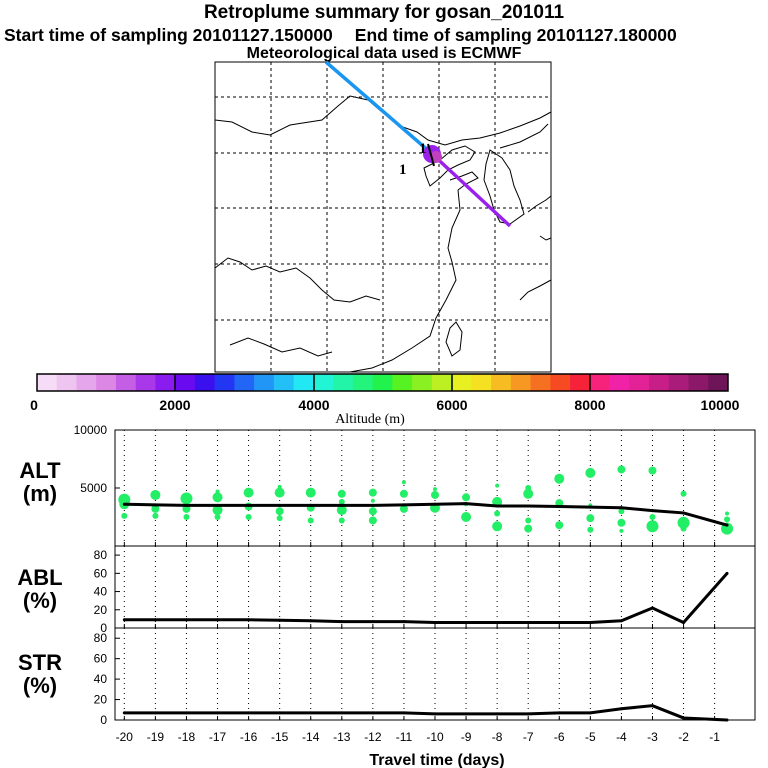  Describe the element at coordinates (40, 470) in the screenshot. I see `alt-panel-ylabel: ALT` at that location.